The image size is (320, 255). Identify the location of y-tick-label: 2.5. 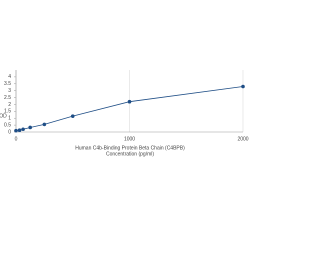
(7, 98).